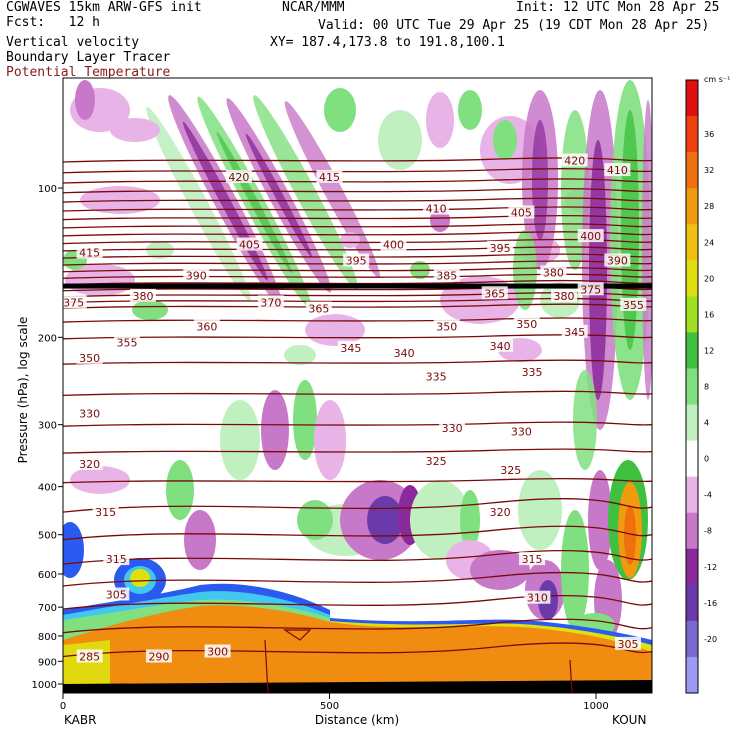 The image size is (740, 740). Describe the element at coordinates (709, 278) in the screenshot. I see `colorbar-tick-label: 20` at that location.